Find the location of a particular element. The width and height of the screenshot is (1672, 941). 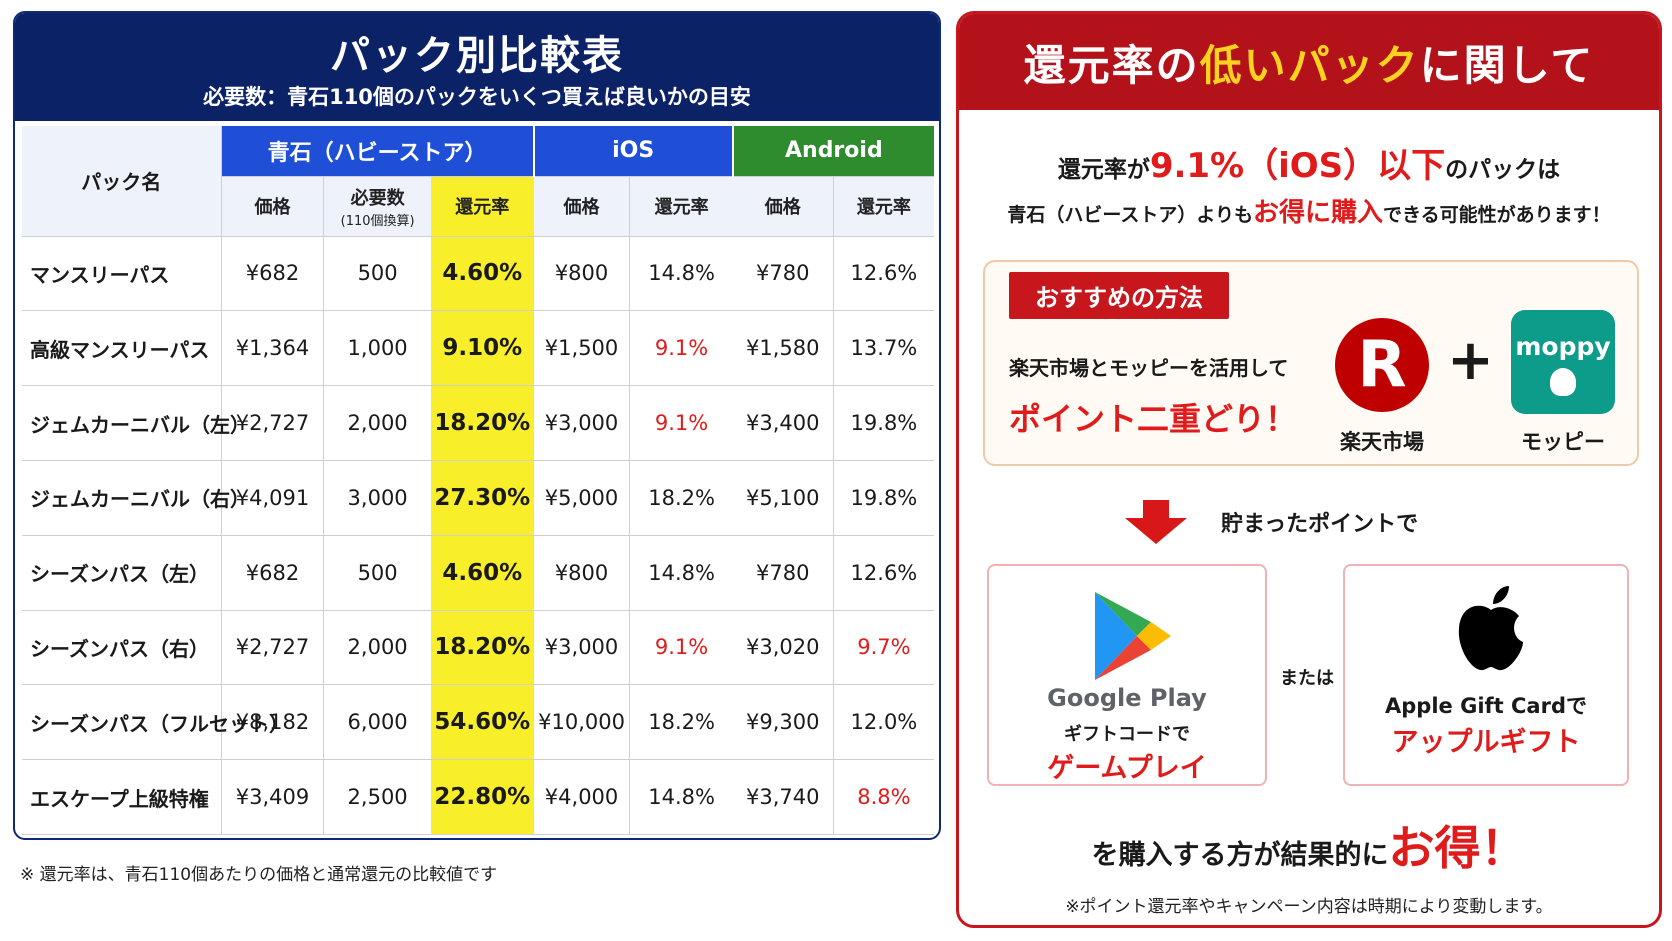

google-play-icon is located at coordinates (1133, 636).